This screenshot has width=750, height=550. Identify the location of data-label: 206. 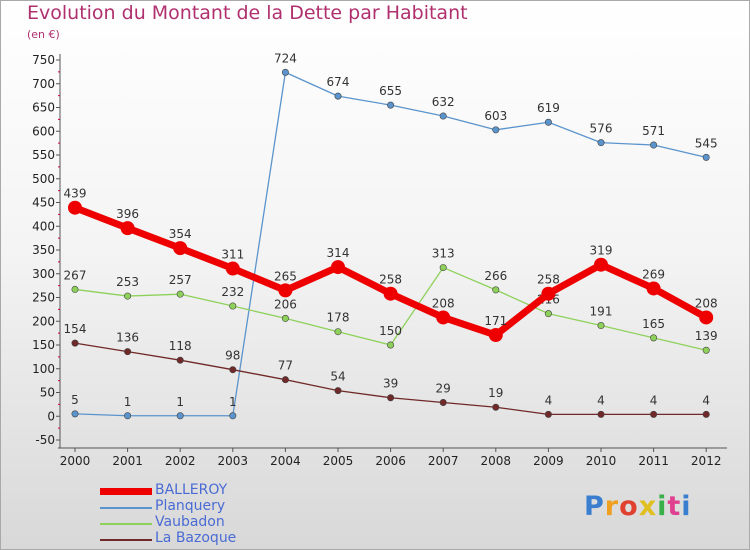
(285, 304).